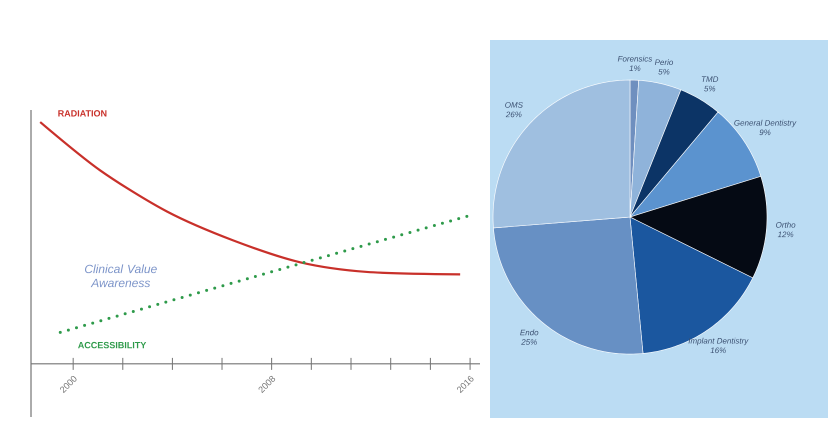 The height and width of the screenshot is (437, 835). Describe the element at coordinates (764, 133) in the screenshot. I see `data-label: 9%` at that location.